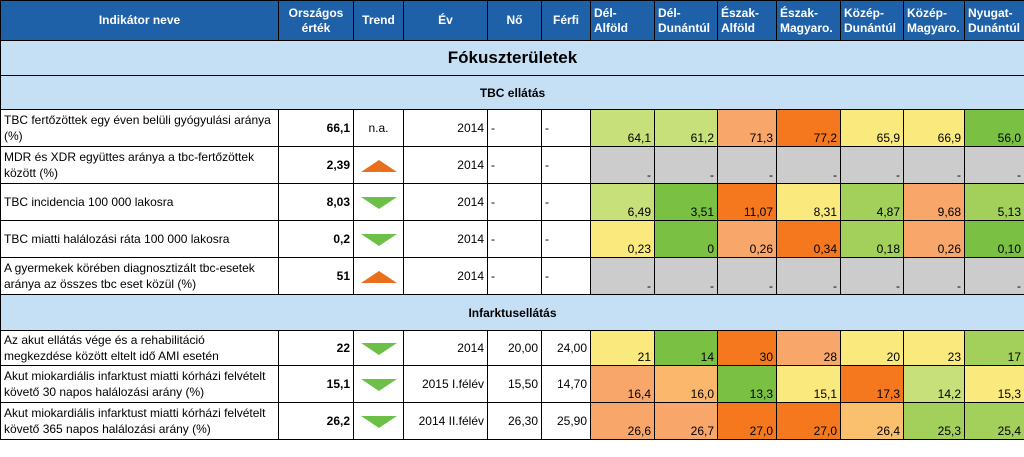 The width and height of the screenshot is (1024, 457). Describe the element at coordinates (686, 384) in the screenshot. I see `region-value: 16,0` at that location.